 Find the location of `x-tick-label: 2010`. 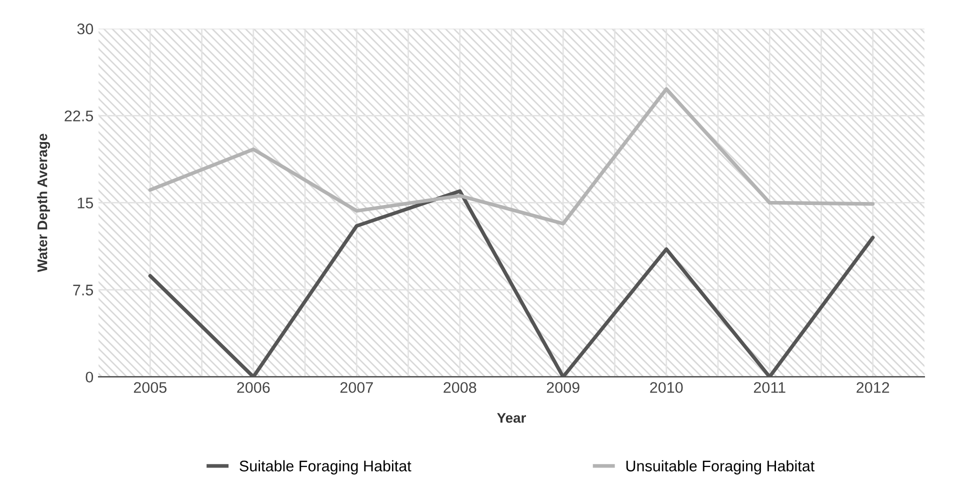

x-tick-label: 2010 is located at coordinates (666, 387).